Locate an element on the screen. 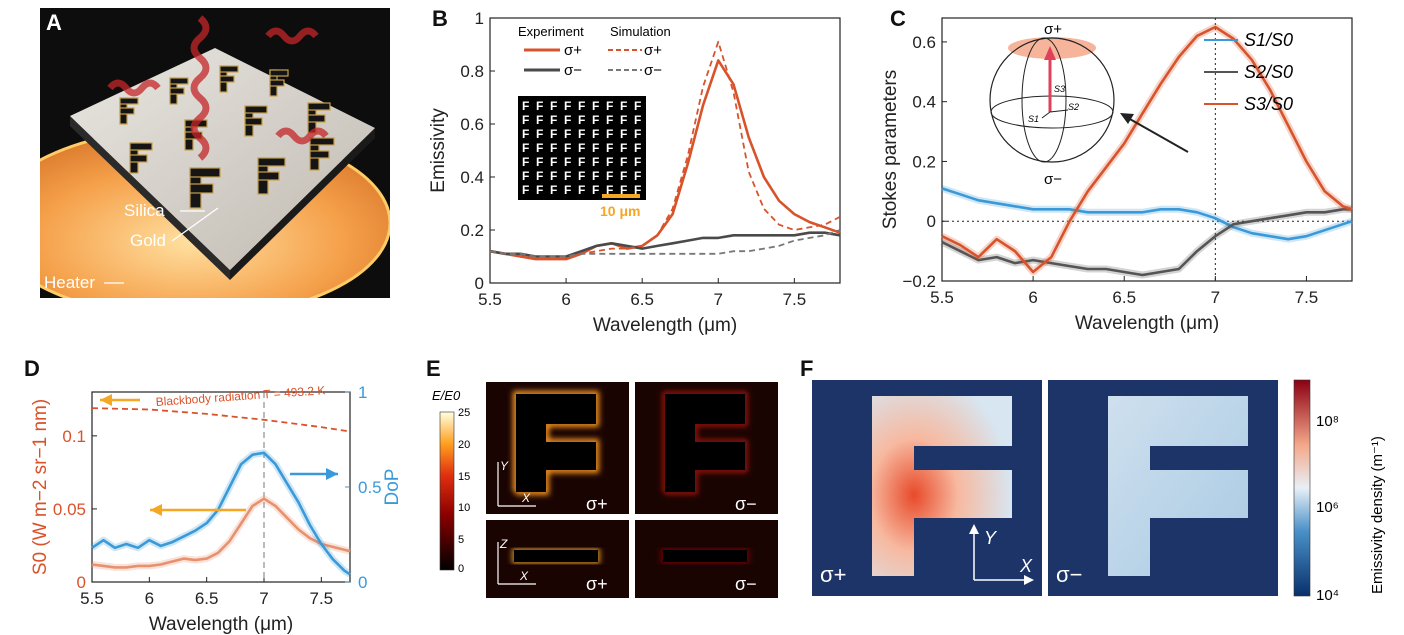  sphere-bottom-label: σ− is located at coordinates (1053, 179).